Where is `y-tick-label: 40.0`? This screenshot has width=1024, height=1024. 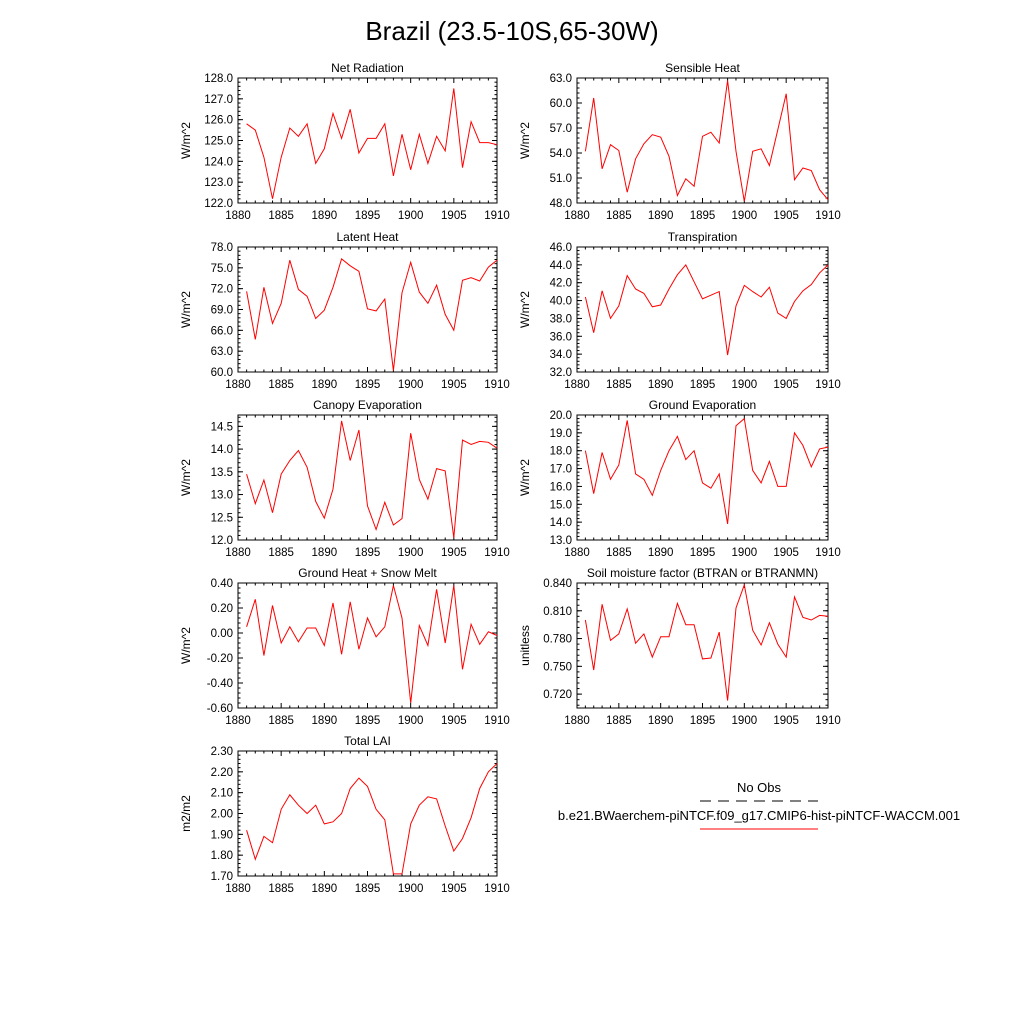 y-tick-label: 40.0 is located at coordinates (561, 302).